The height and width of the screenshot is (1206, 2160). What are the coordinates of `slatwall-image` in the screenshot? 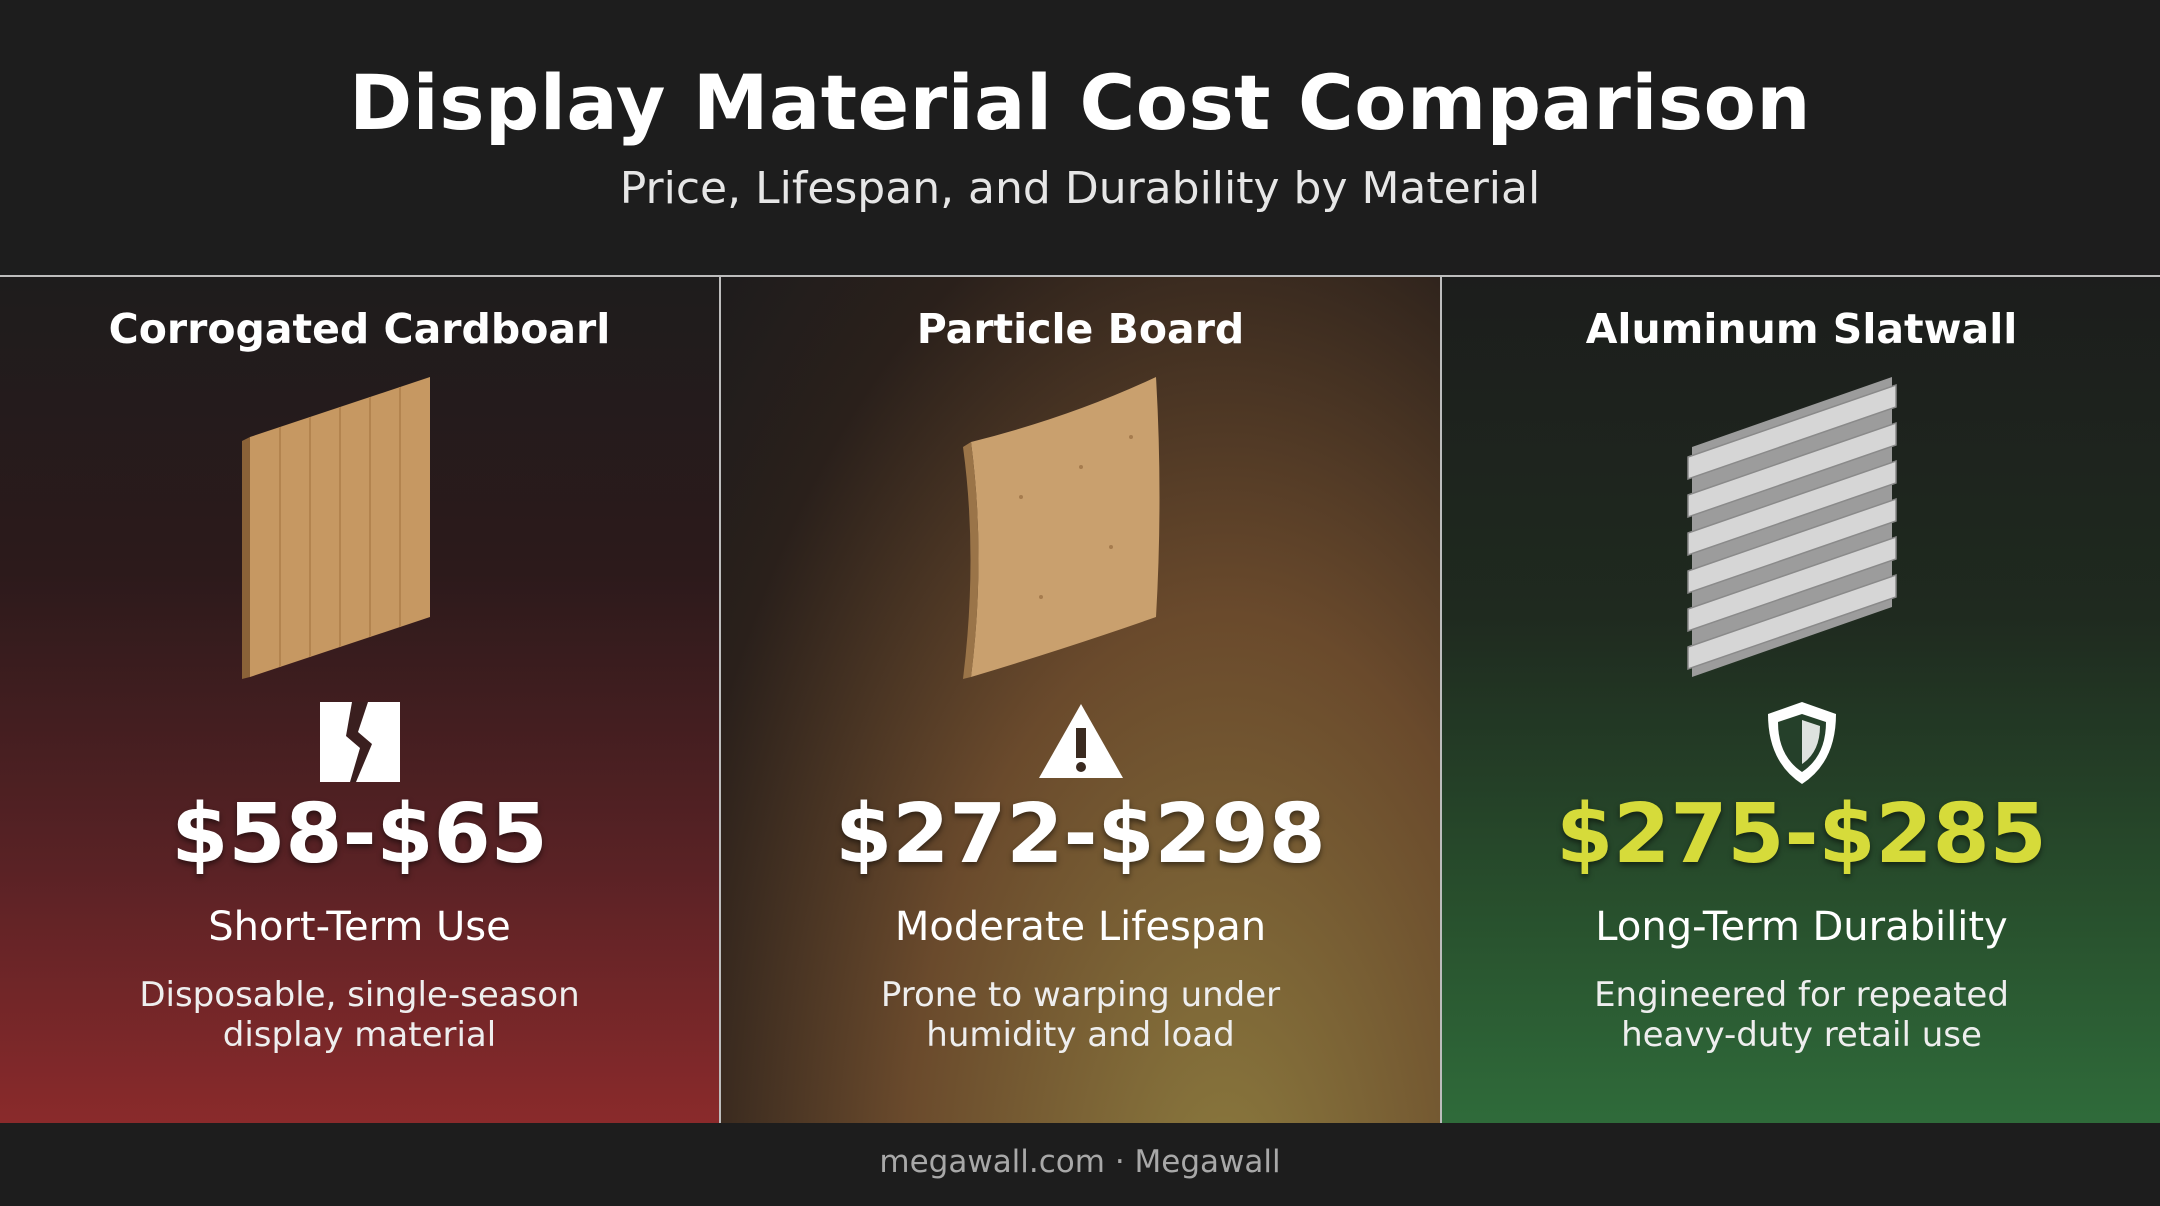 It's located at (1792, 527).